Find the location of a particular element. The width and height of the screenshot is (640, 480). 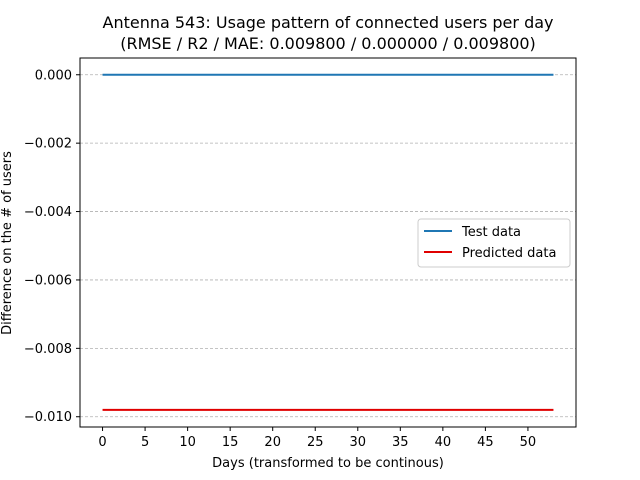

y-tick-label: −0.006 is located at coordinates (48, 280).